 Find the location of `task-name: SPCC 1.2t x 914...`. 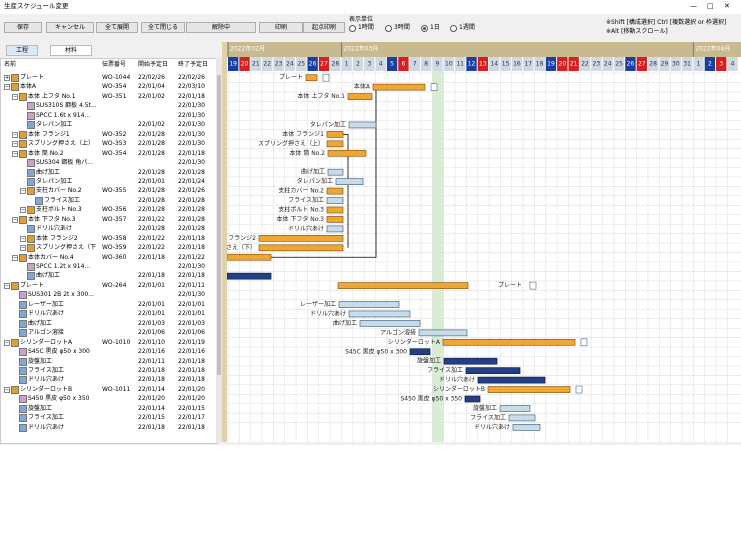

task-name: SPCC 1.2t x 914... is located at coordinates (63, 266).